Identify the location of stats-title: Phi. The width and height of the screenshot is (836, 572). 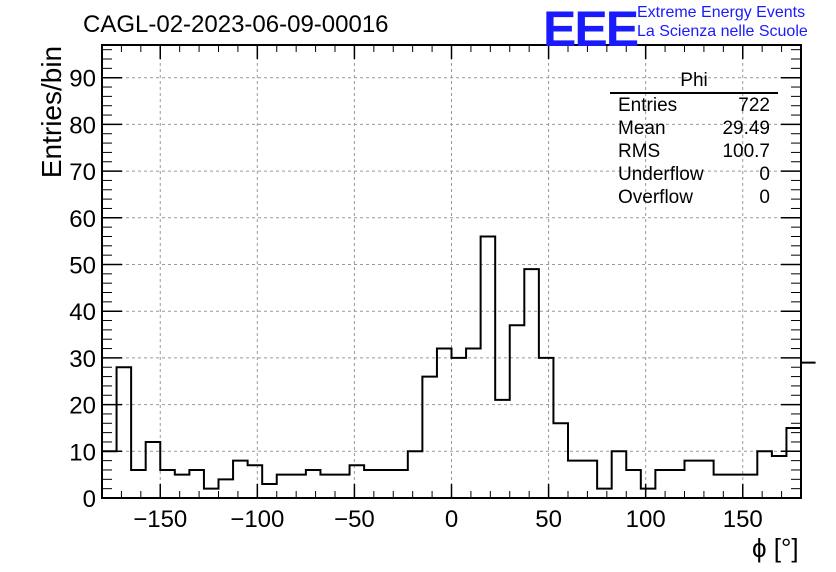
(694, 82).